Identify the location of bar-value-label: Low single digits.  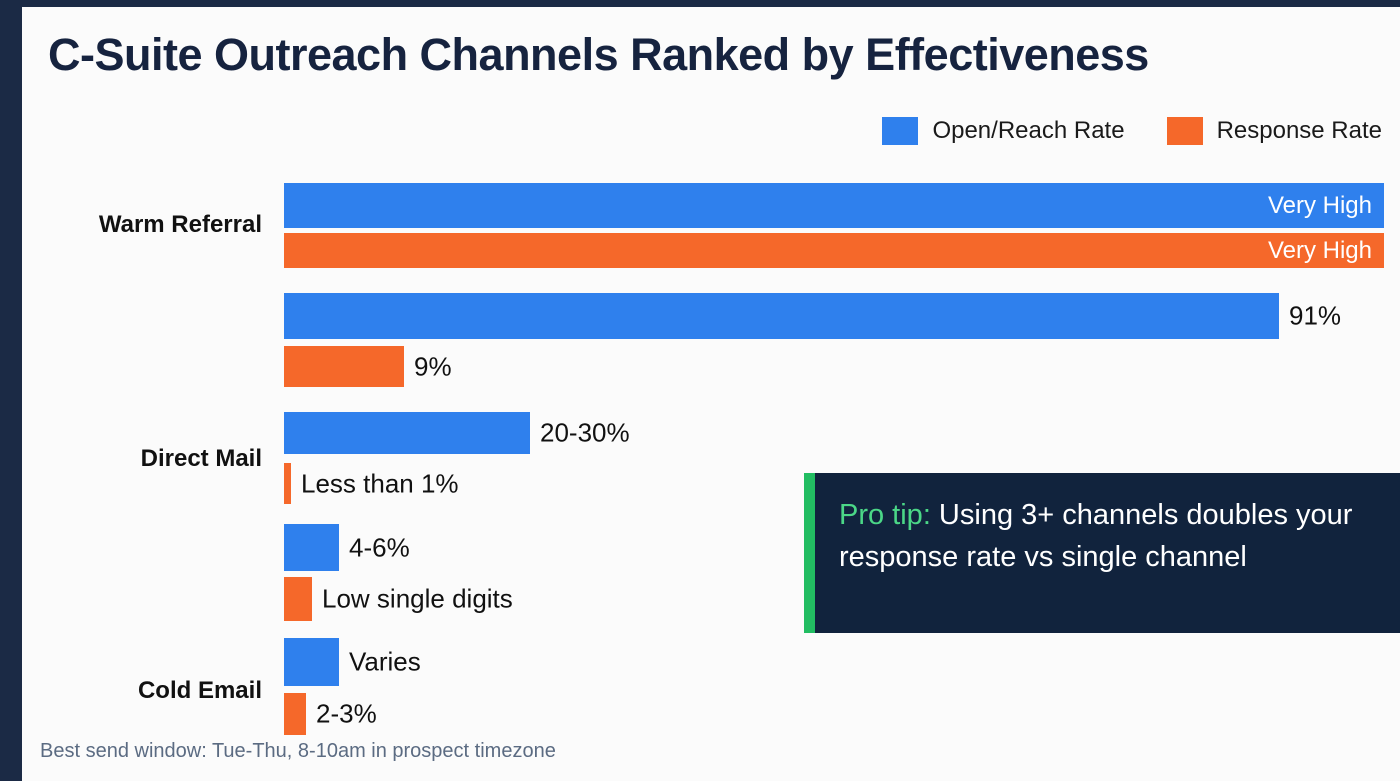
(417, 598).